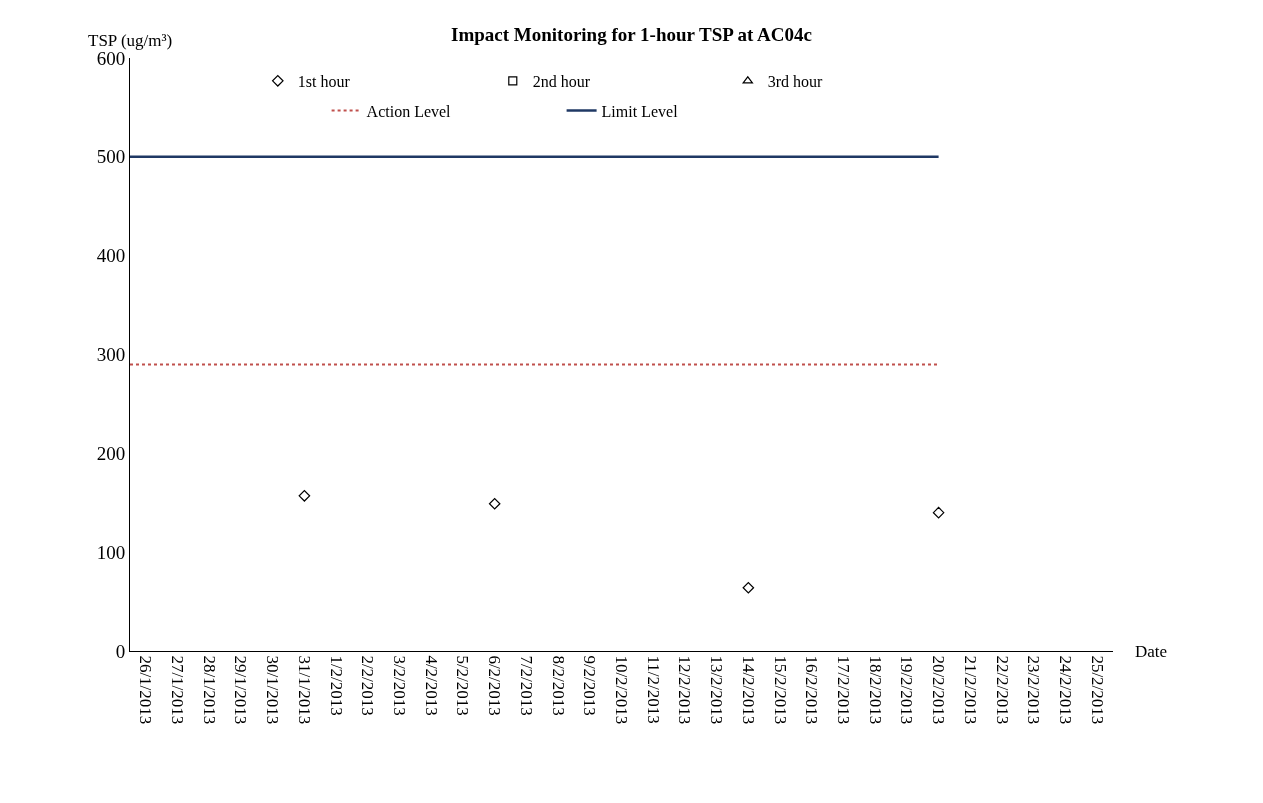  Describe the element at coordinates (590, 685) in the screenshot. I see `x-tick-label: 9/2/2013` at that location.